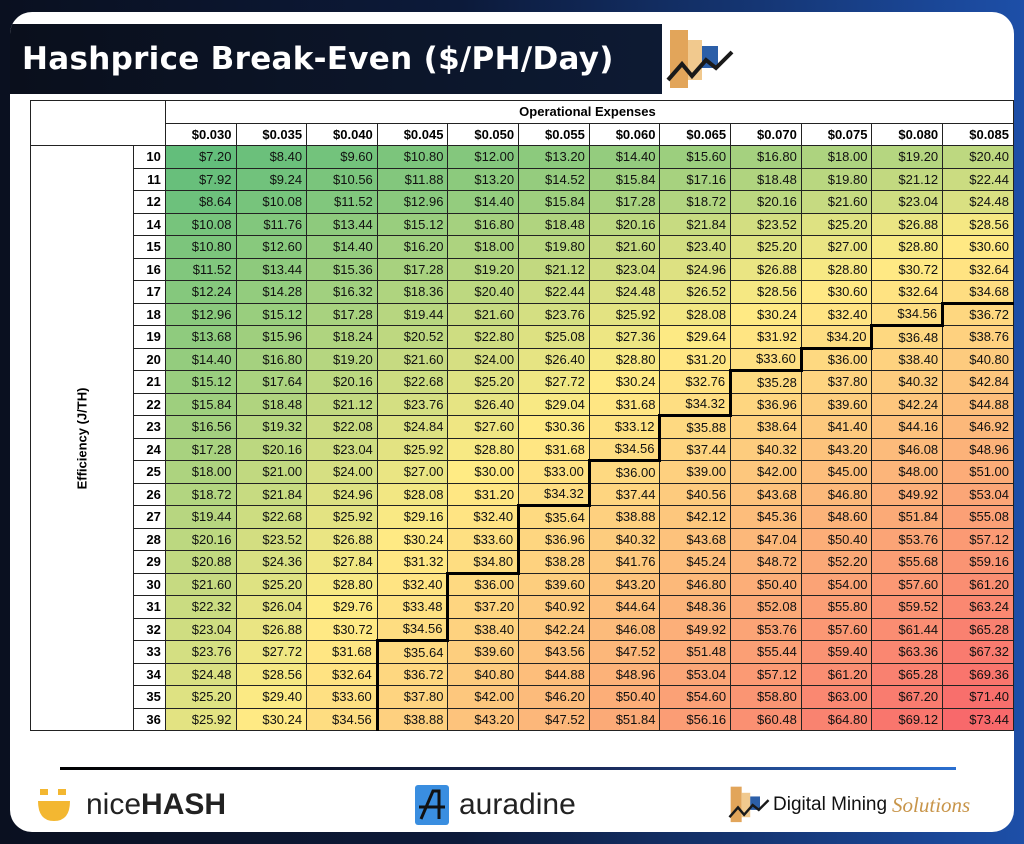 The image size is (1024, 844). I want to click on heatmap-cell: $64.80, so click(836, 719).